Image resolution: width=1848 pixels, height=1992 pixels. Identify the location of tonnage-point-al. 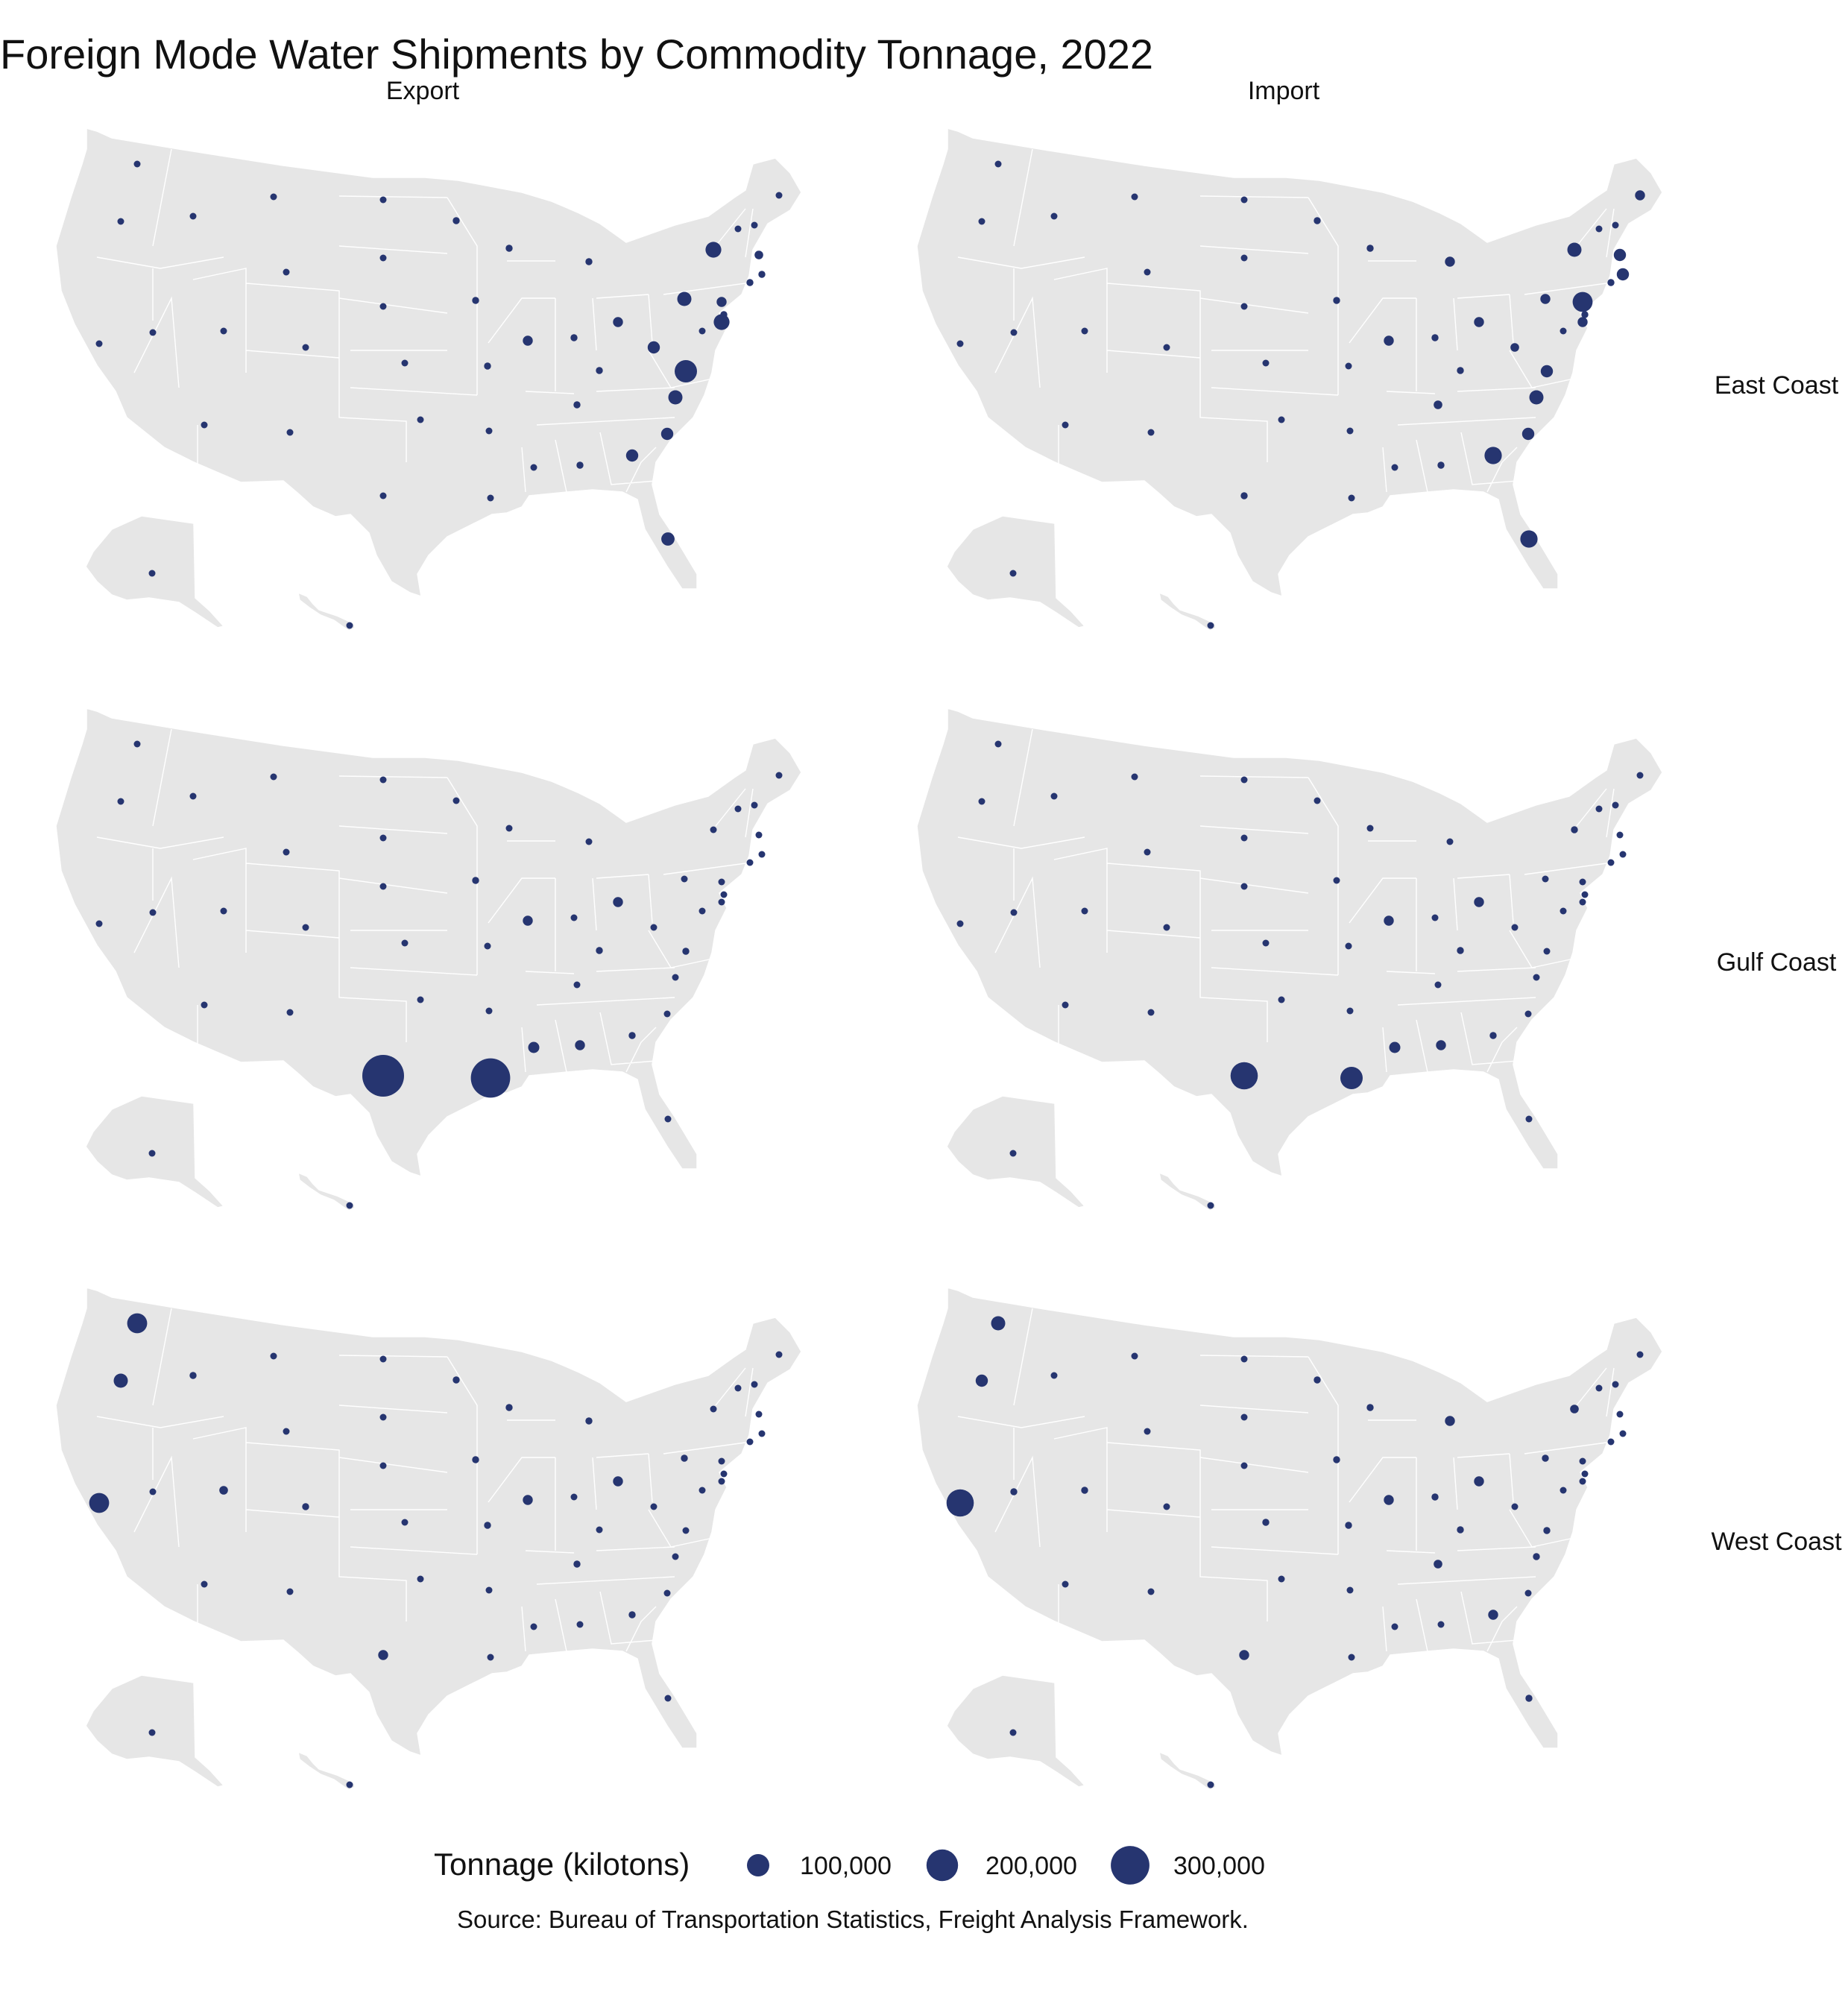
(1441, 1625).